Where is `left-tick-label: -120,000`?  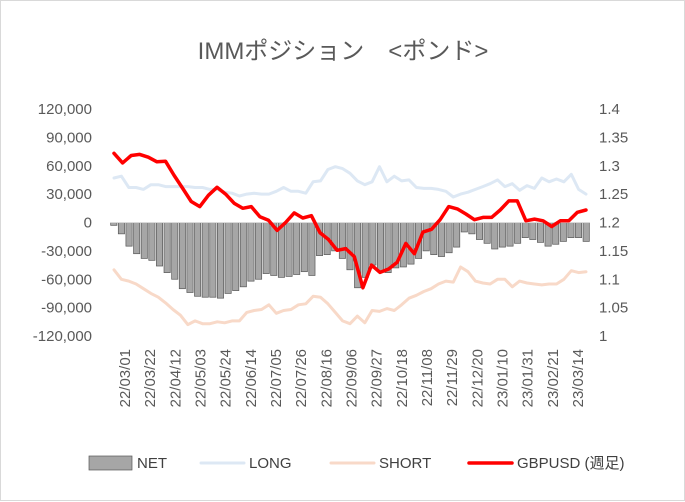
left-tick-label: -120,000 is located at coordinates (62, 336).